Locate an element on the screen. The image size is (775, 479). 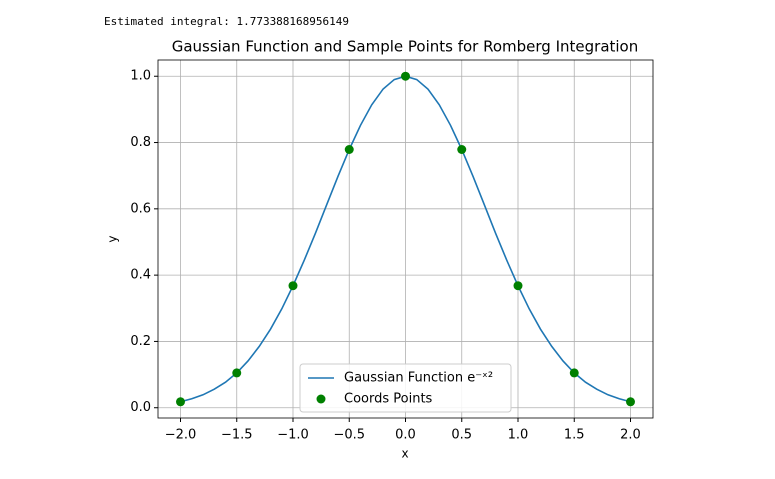
y-tick-label: 0.8 is located at coordinates (140, 142).